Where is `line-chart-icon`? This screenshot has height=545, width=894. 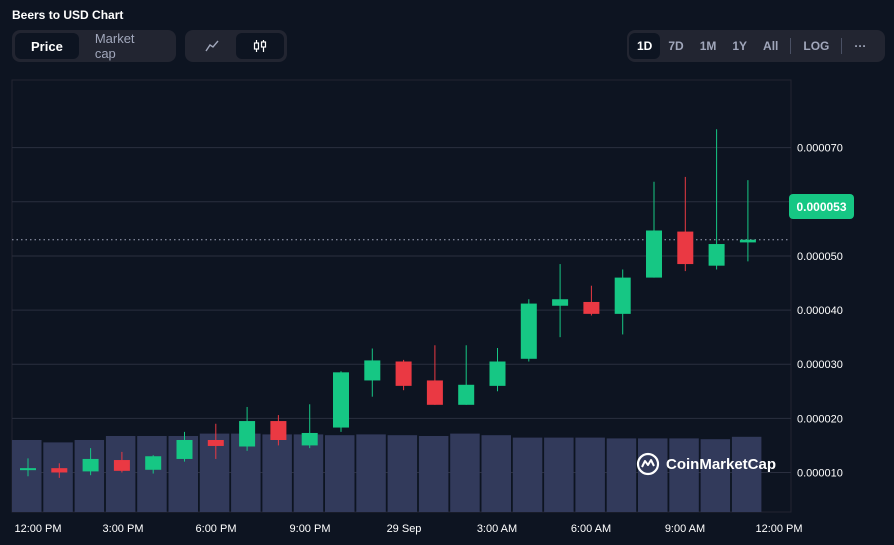 line-chart-icon is located at coordinates (212, 46).